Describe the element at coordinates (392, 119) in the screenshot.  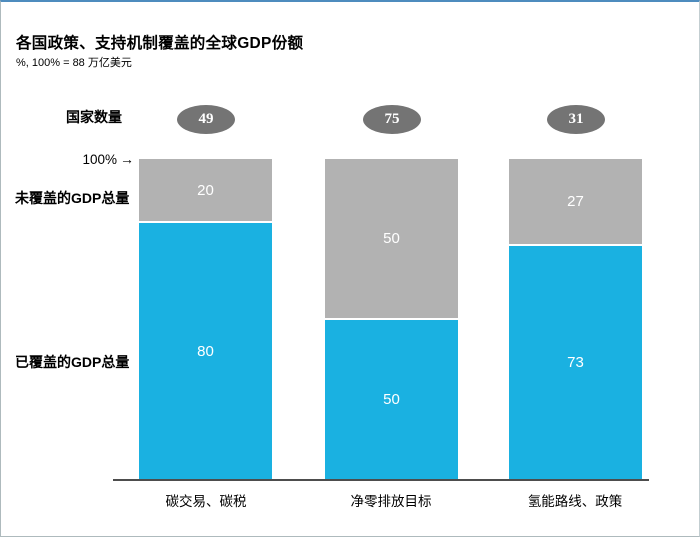
I see `country-count-badge: 75` at that location.